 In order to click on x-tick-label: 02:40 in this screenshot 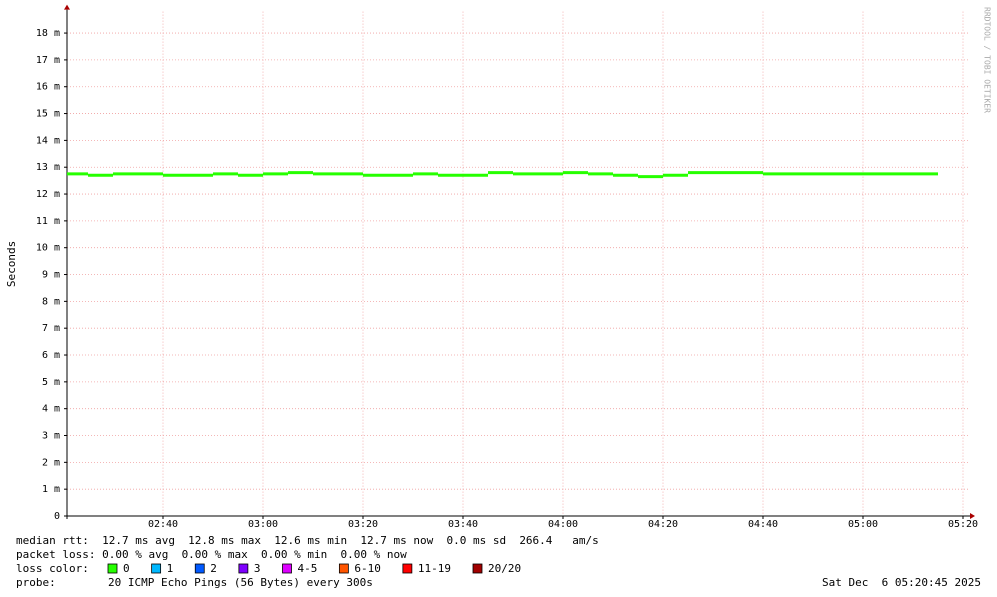, I will do `click(163, 524)`.